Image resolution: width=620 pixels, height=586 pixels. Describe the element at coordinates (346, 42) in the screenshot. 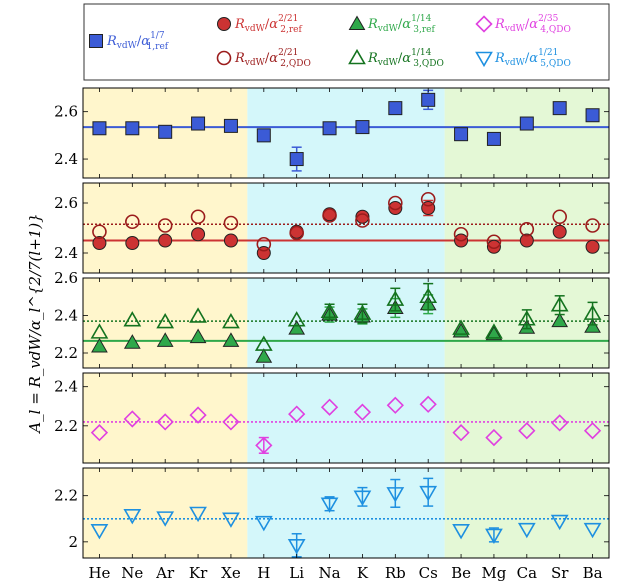

I see `legend-box` at that location.